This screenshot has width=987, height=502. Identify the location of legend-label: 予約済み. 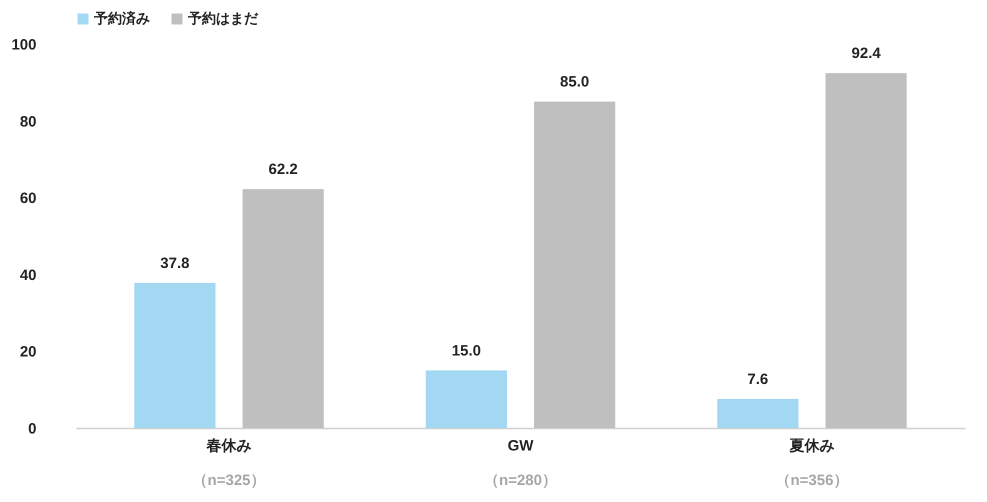
(121, 18).